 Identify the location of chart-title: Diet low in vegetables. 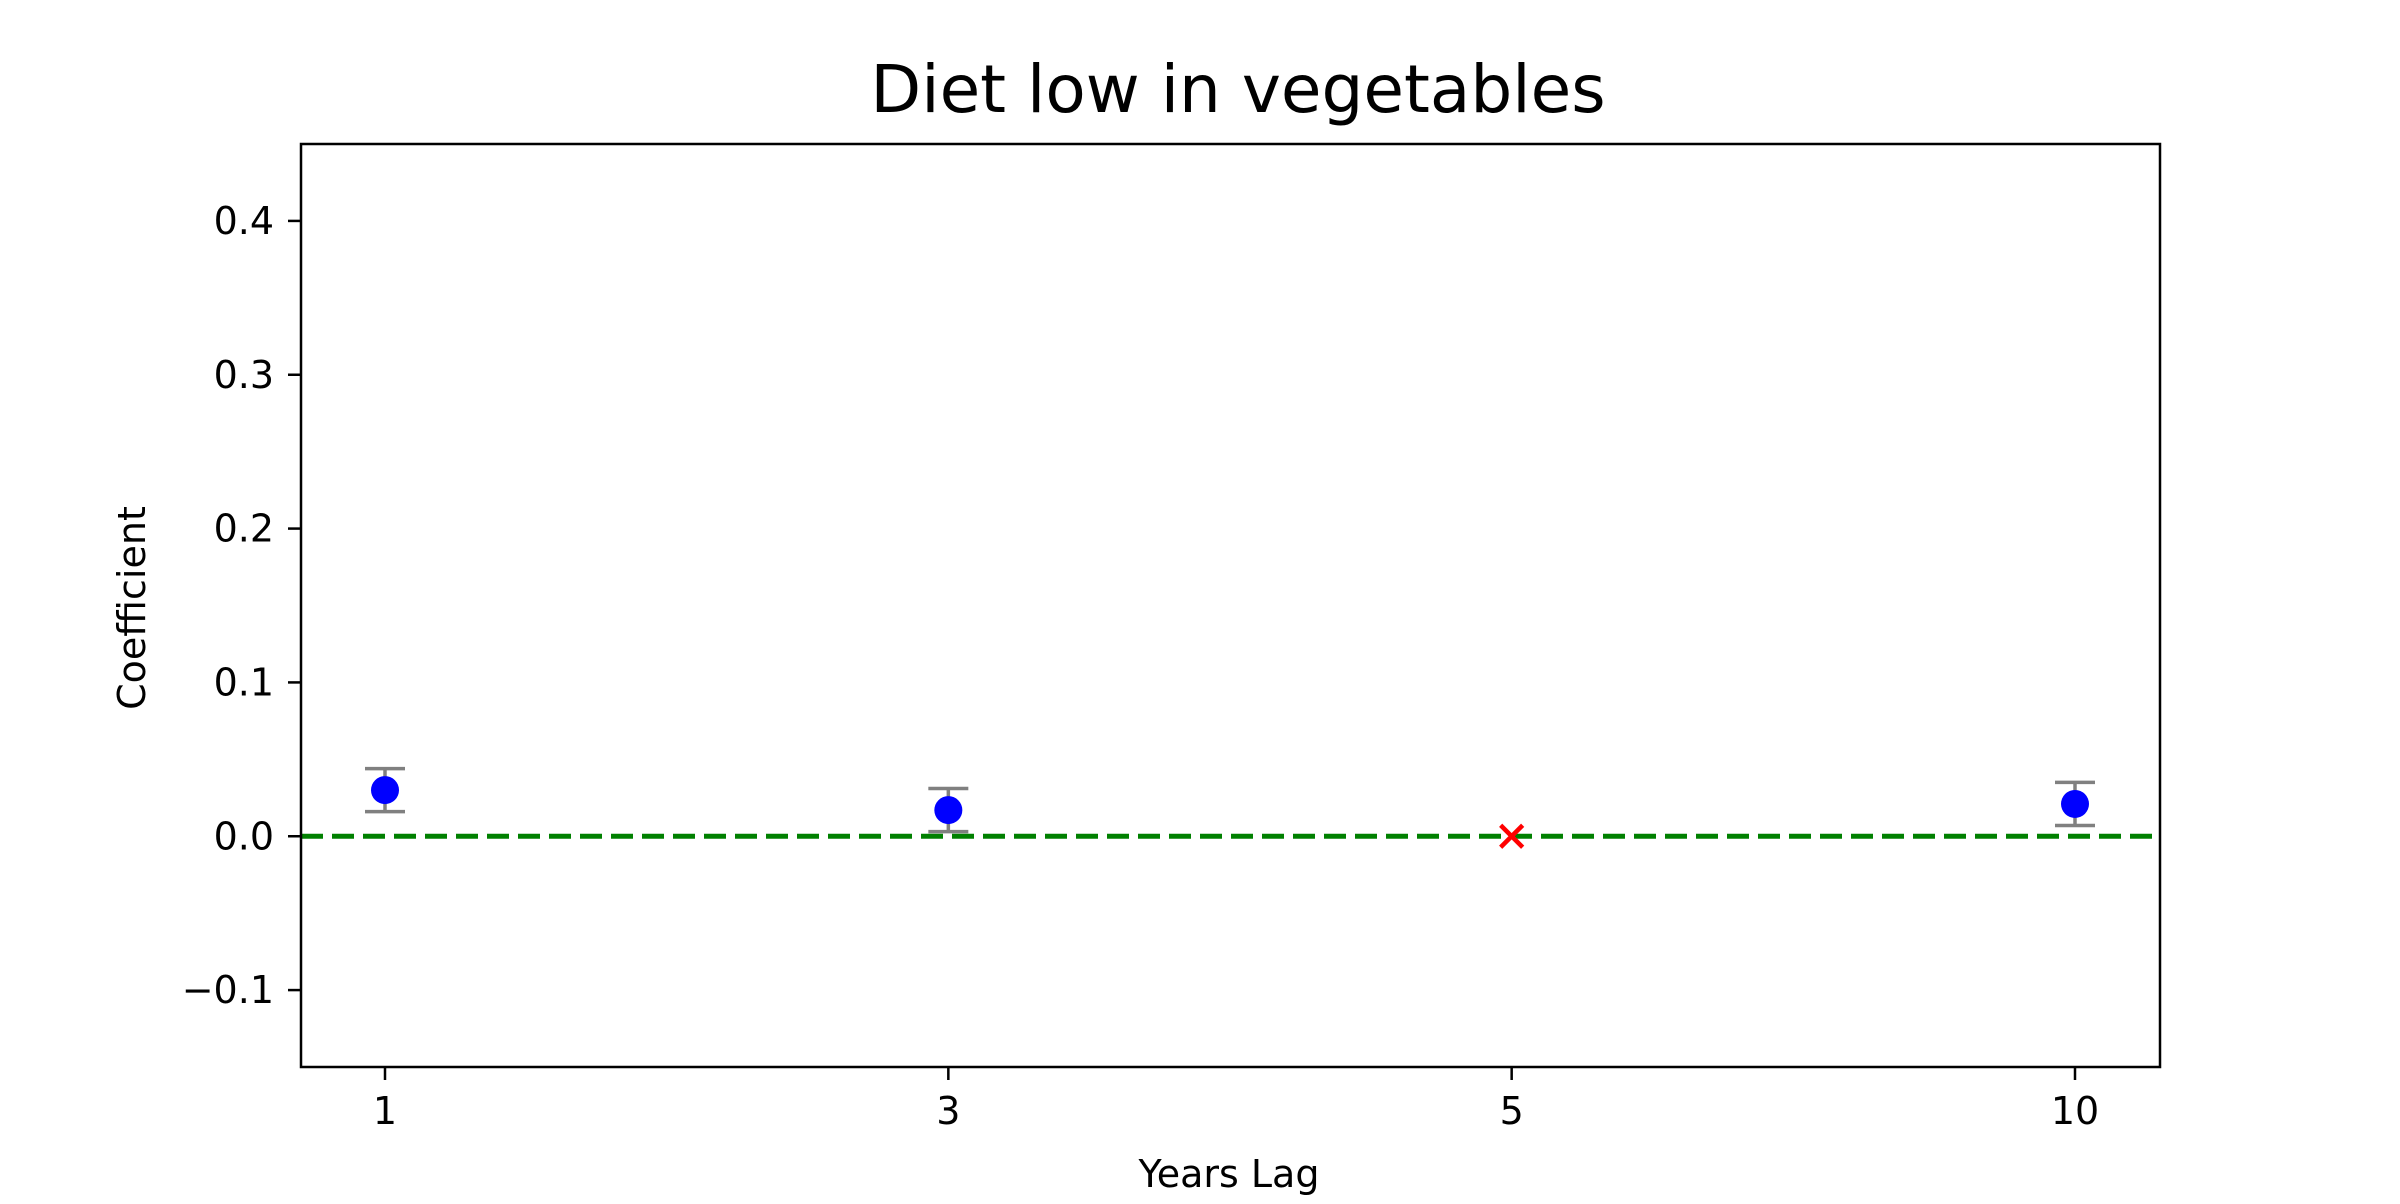
(1237, 89).